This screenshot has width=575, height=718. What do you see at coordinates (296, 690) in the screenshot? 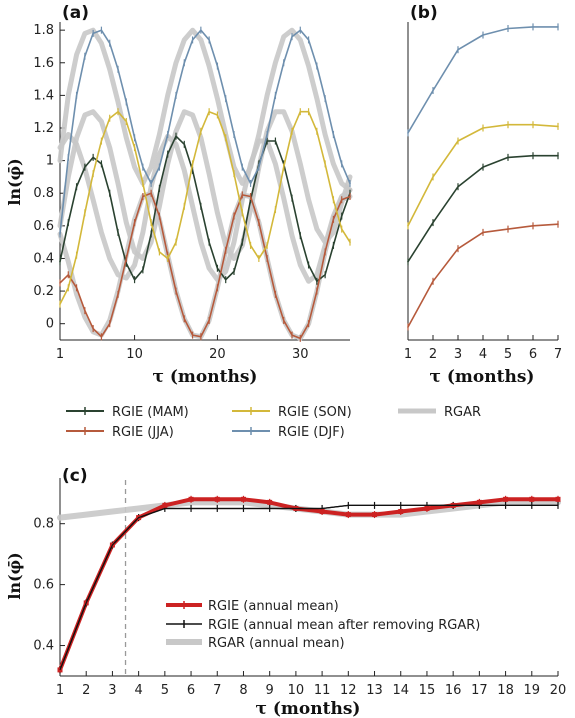
I see `panel-c-xtick-label: 10` at bounding box center [296, 690].